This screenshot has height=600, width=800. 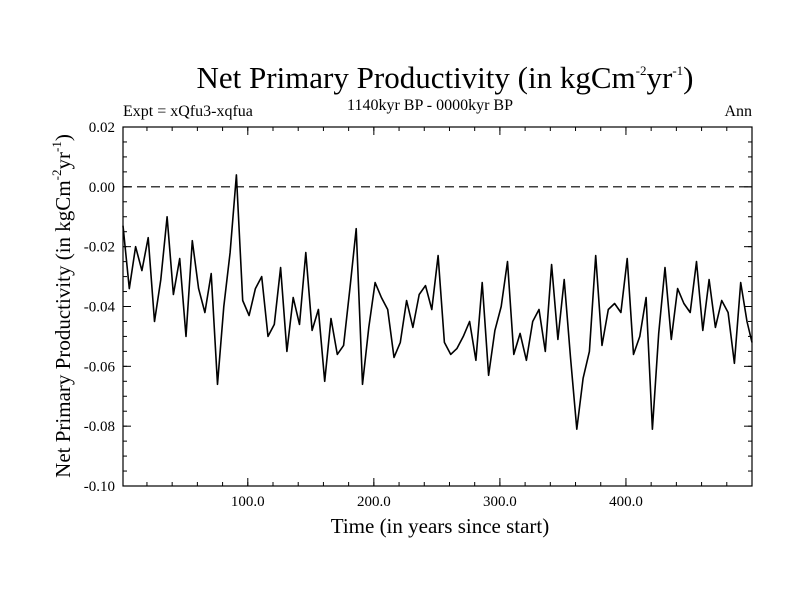 What do you see at coordinates (102, 128) in the screenshot?
I see `y-tick-label: 0.02` at bounding box center [102, 128].